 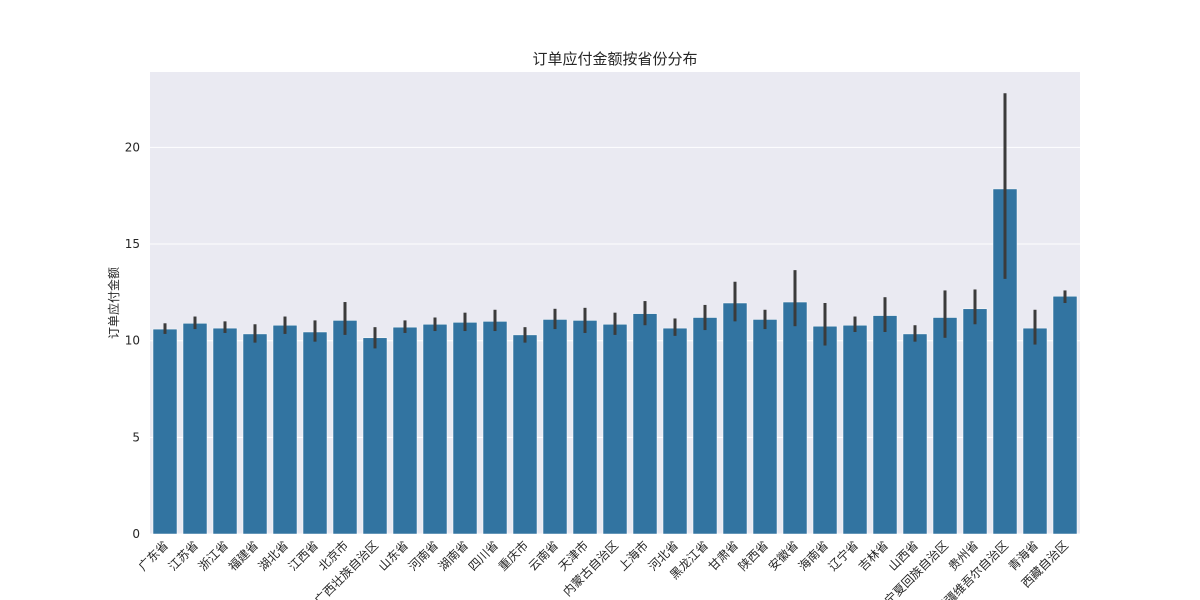 What do you see at coordinates (783, 556) in the screenshot?
I see `x-tick-label: 安徽省` at bounding box center [783, 556].